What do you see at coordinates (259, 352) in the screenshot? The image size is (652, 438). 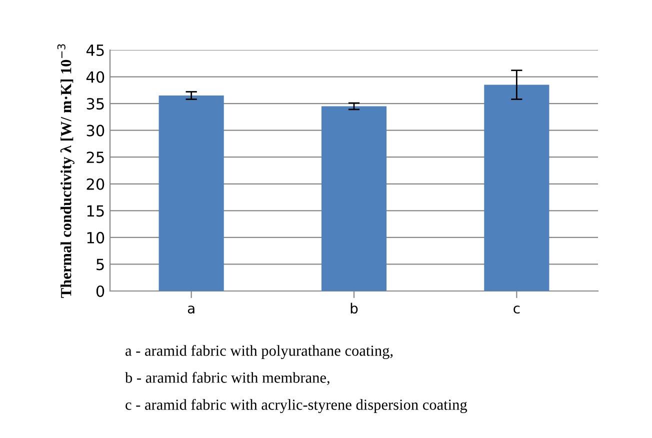 I see `text: a - aramid fabric with polyurathane coating,` at bounding box center [259, 352].